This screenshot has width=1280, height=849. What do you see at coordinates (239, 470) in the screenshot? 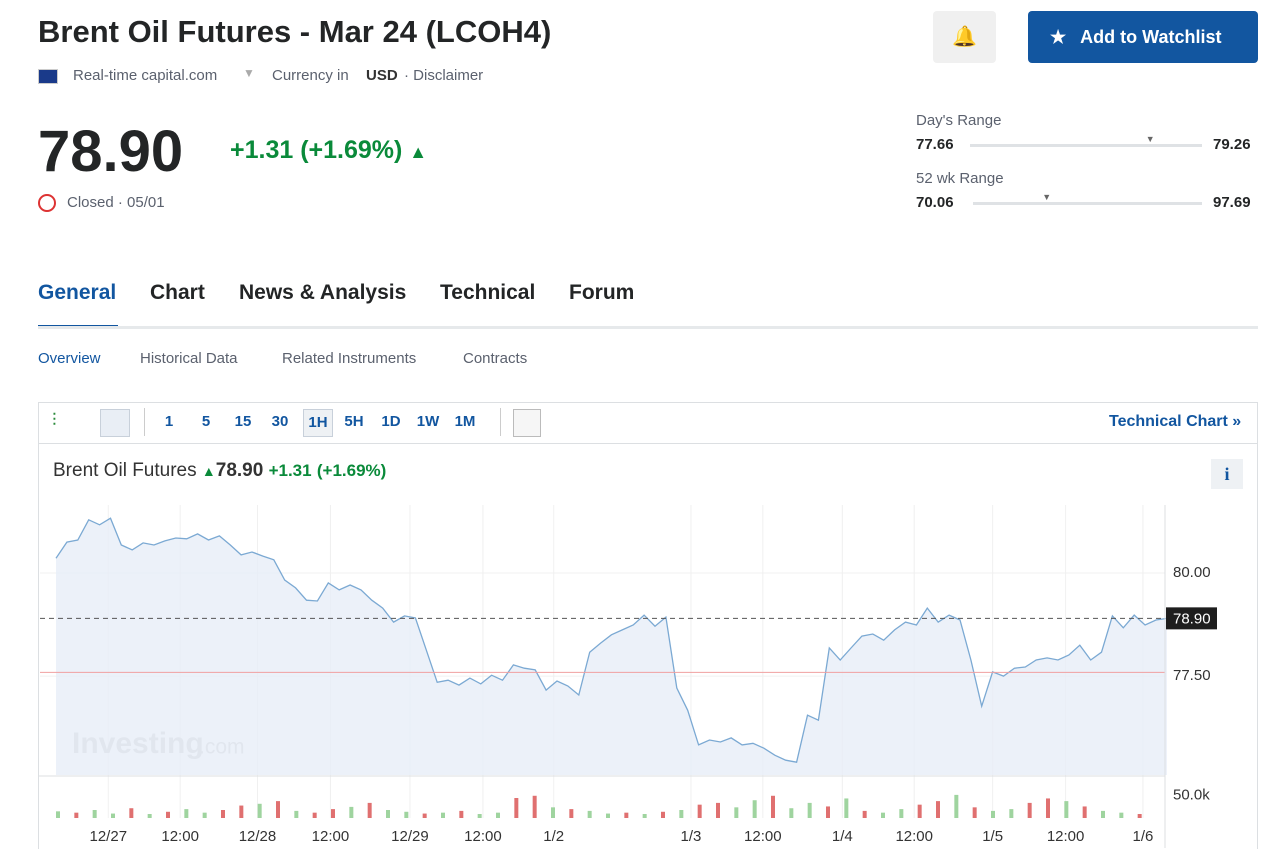
I see `legend-price: 78.90` at bounding box center [239, 470].